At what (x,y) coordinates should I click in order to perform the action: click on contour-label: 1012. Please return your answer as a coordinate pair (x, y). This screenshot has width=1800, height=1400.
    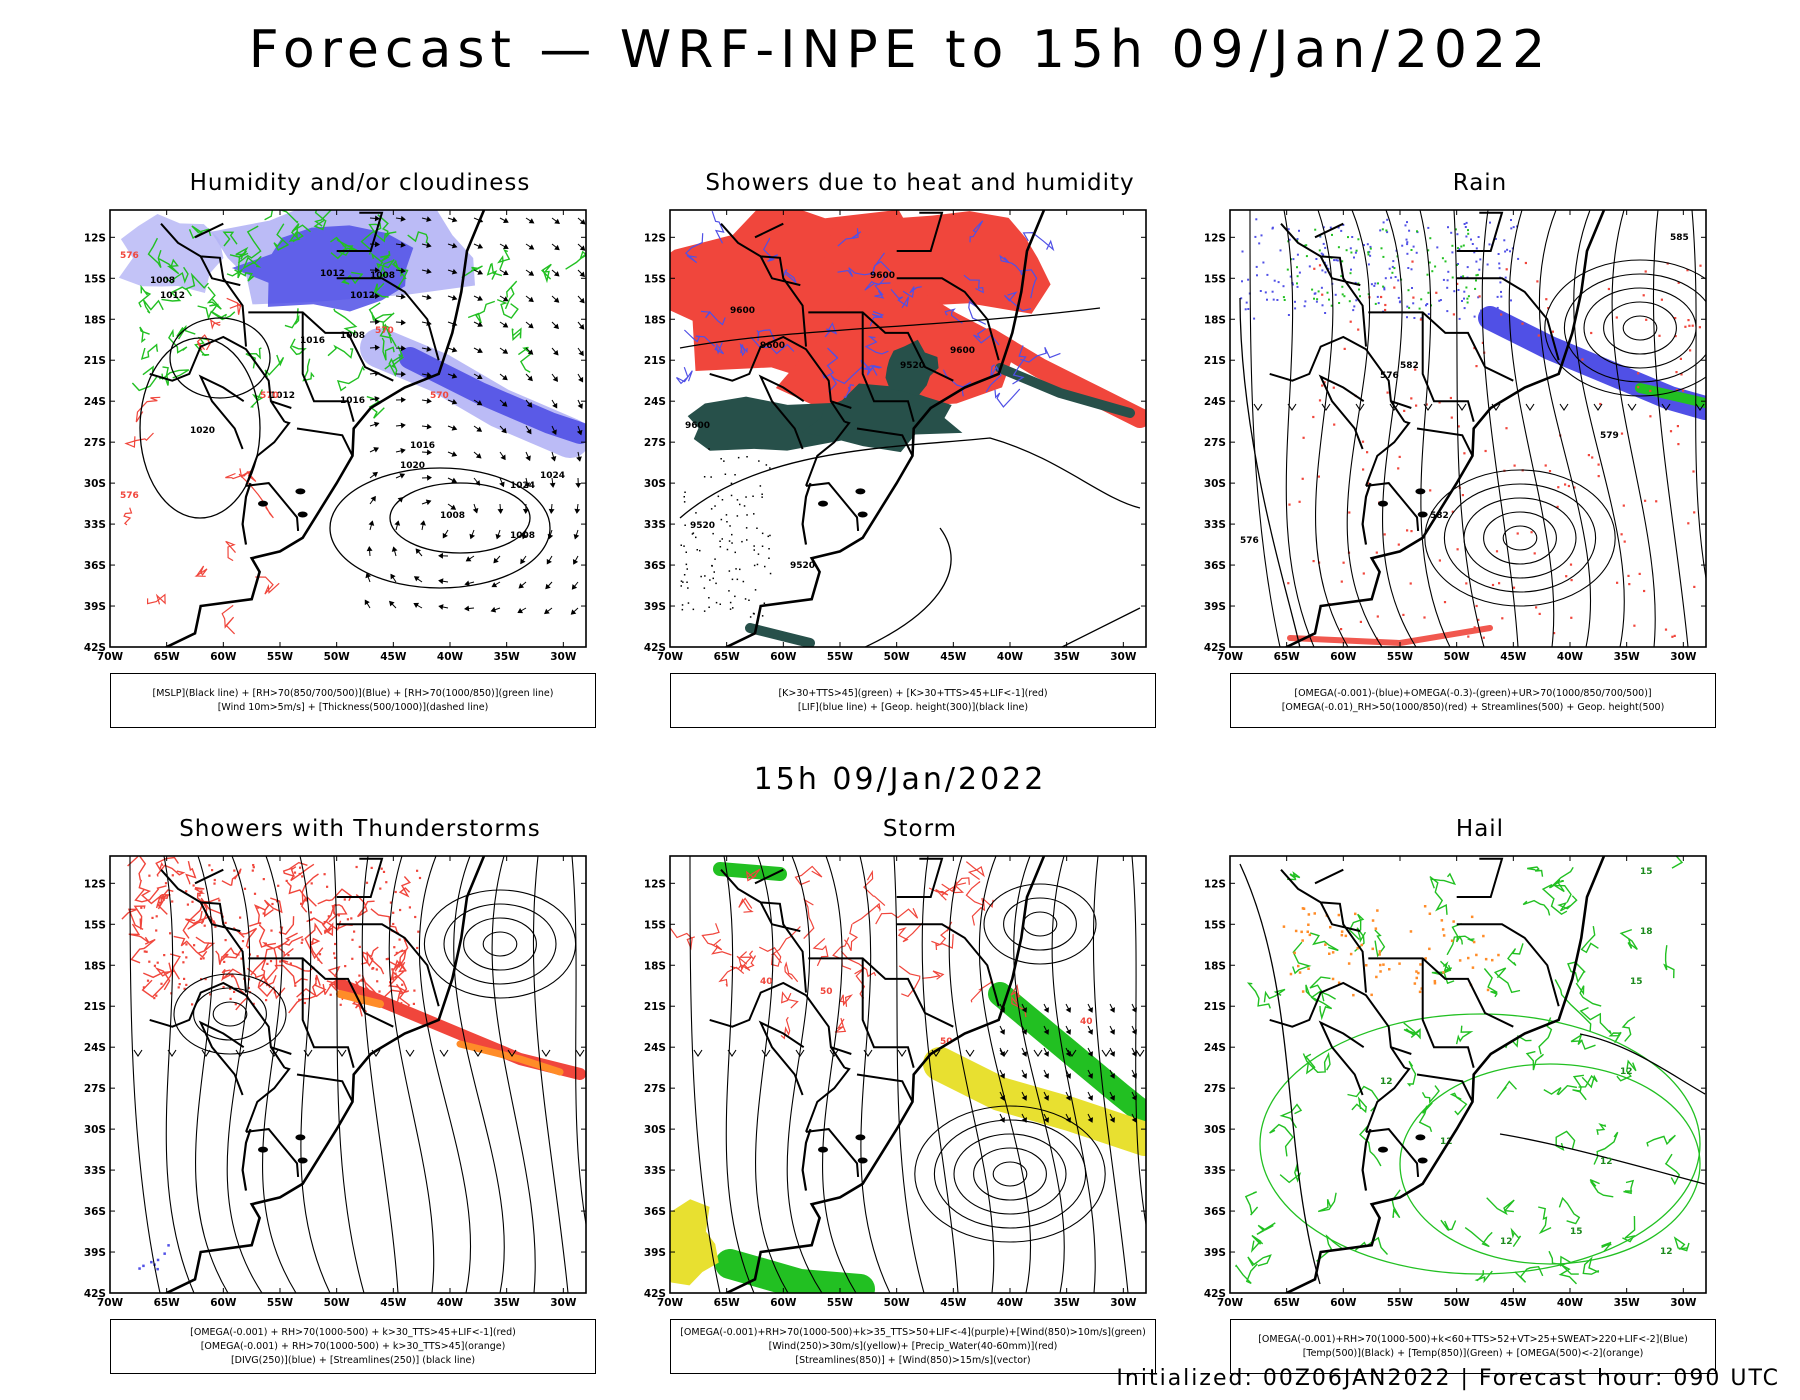
    Looking at the image, I should click on (362, 296).